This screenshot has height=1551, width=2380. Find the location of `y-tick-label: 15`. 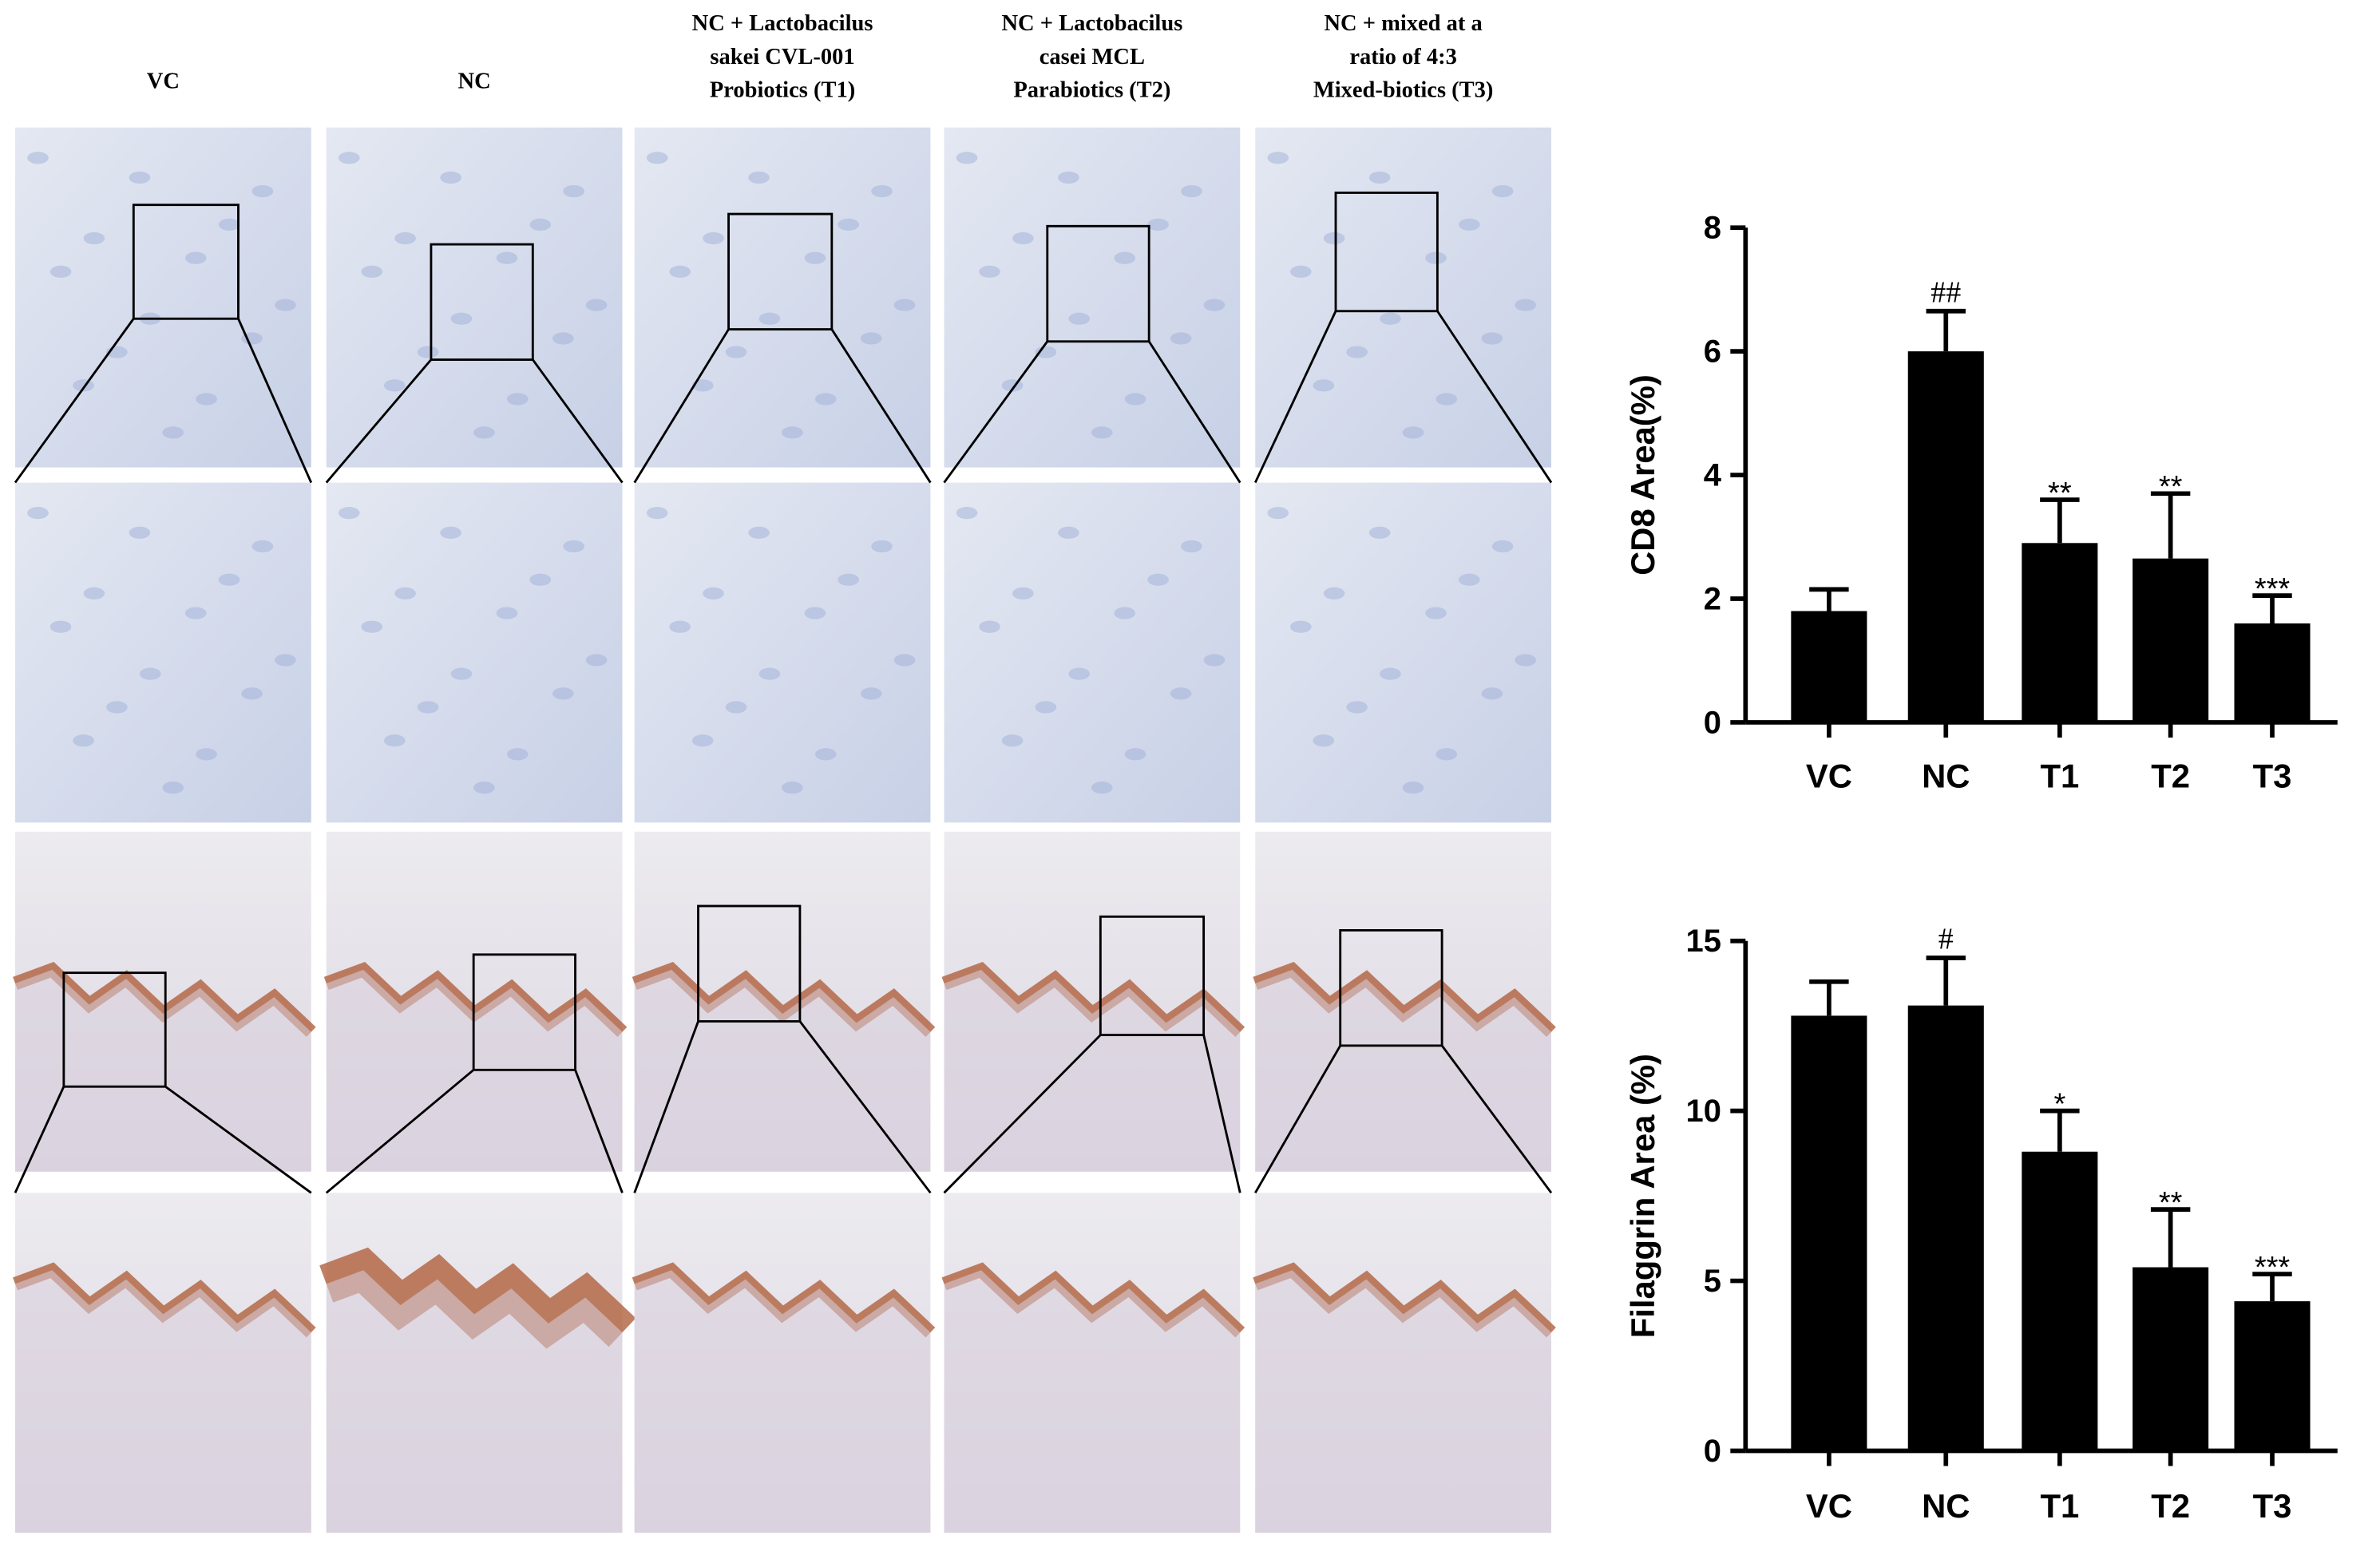

y-tick-label: 15 is located at coordinates (1704, 941).